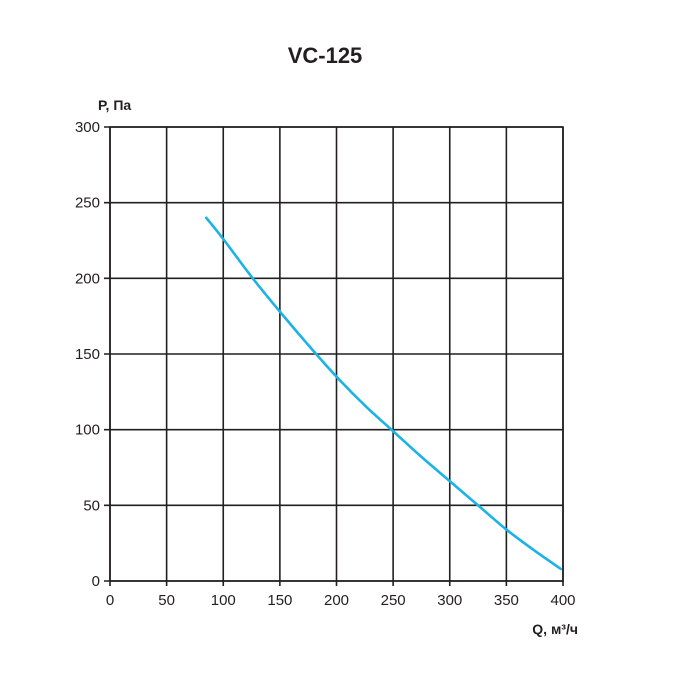 Image resolution: width=700 pixels, height=700 pixels. What do you see at coordinates (87, 278) in the screenshot?
I see `y-tick-label: 200` at bounding box center [87, 278].